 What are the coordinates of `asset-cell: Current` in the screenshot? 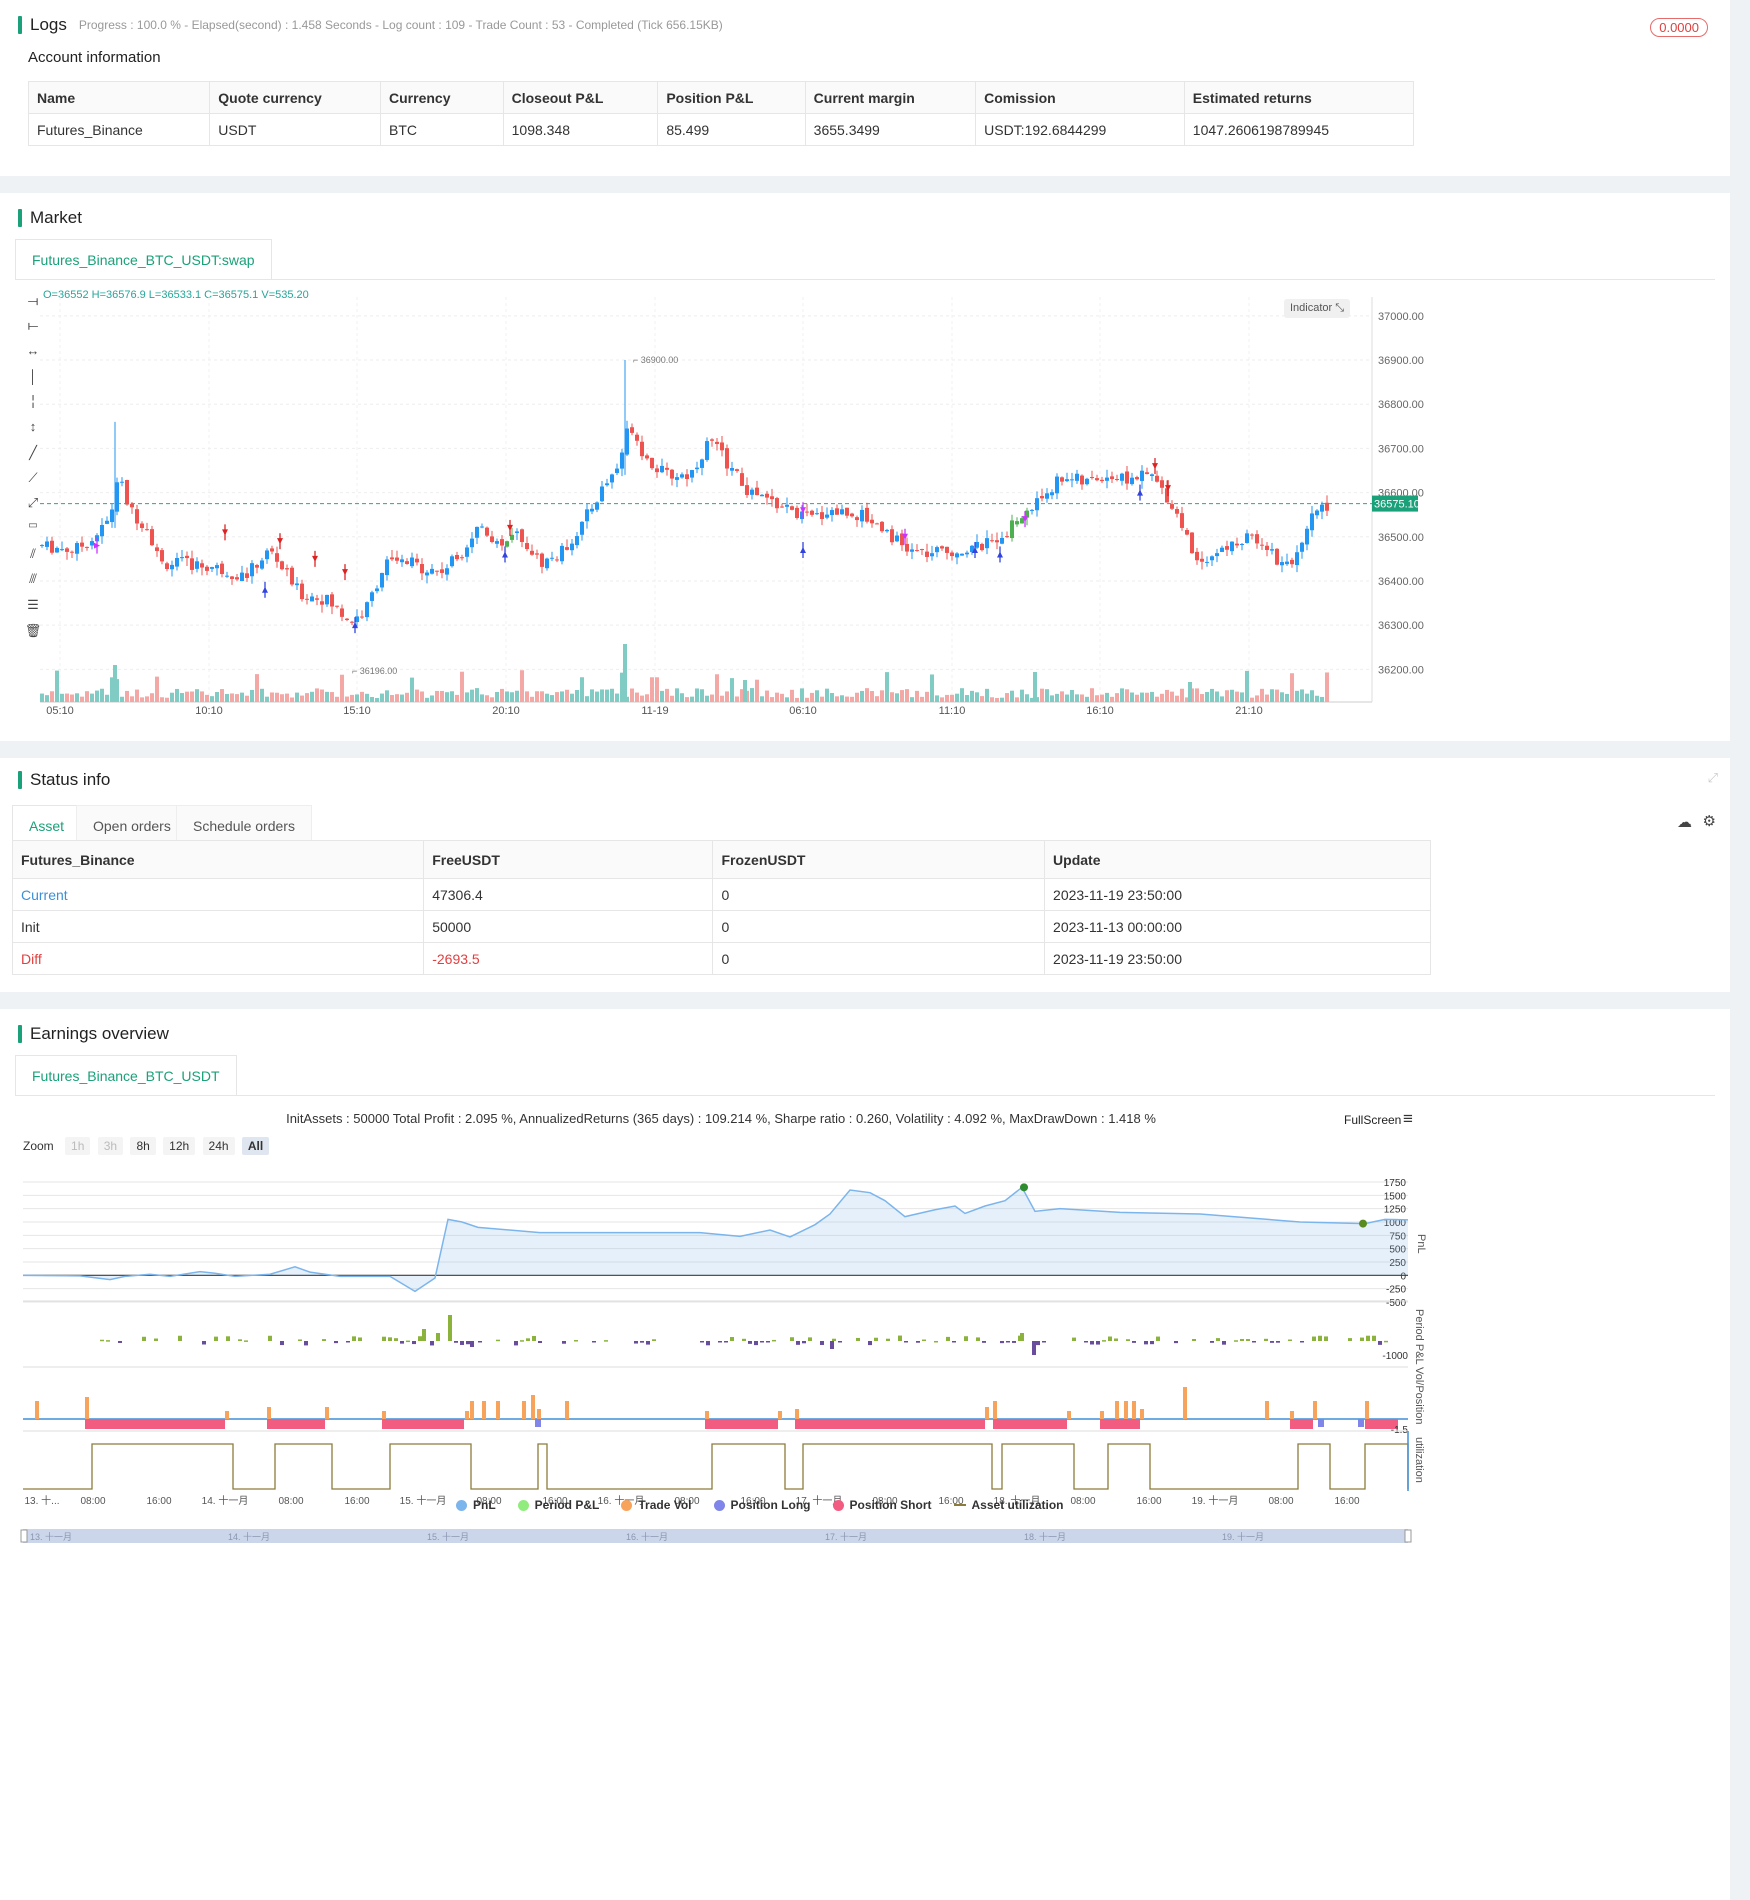 It's located at (218, 894).